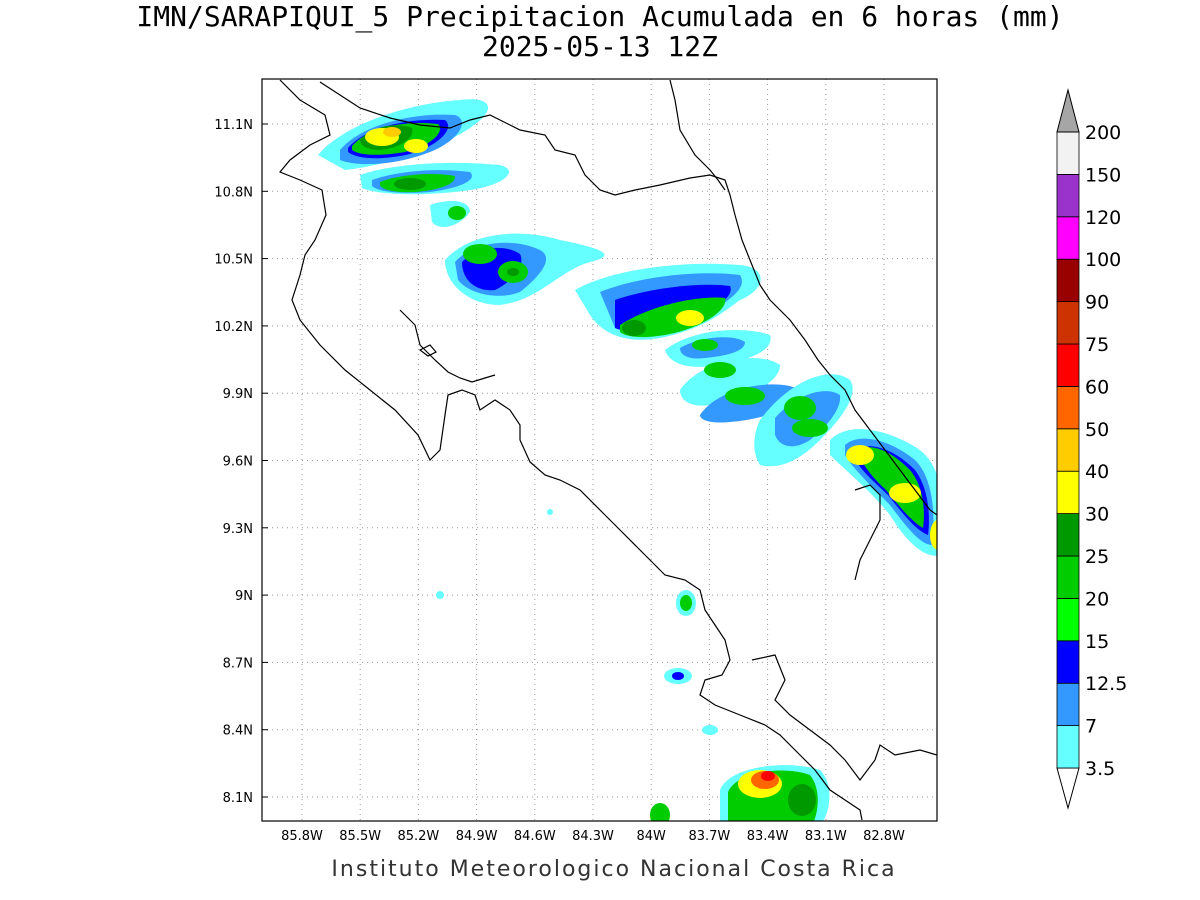 The image size is (1200, 900). What do you see at coordinates (1068, 110) in the screenshot?
I see `colorbar-upper-arrow` at bounding box center [1068, 110].